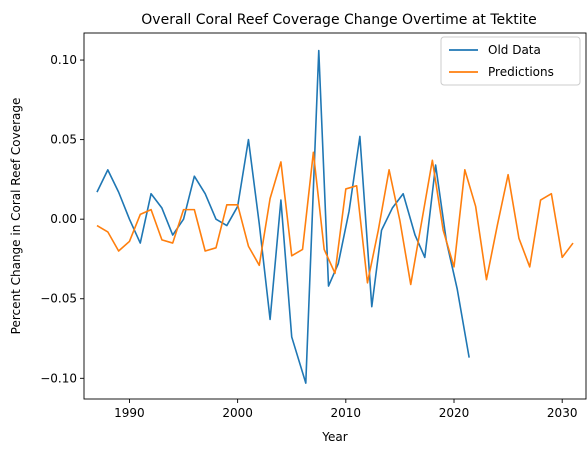 The width and height of the screenshot is (587, 455). I want to click on y-tick-label: −0.05, so click(58, 299).